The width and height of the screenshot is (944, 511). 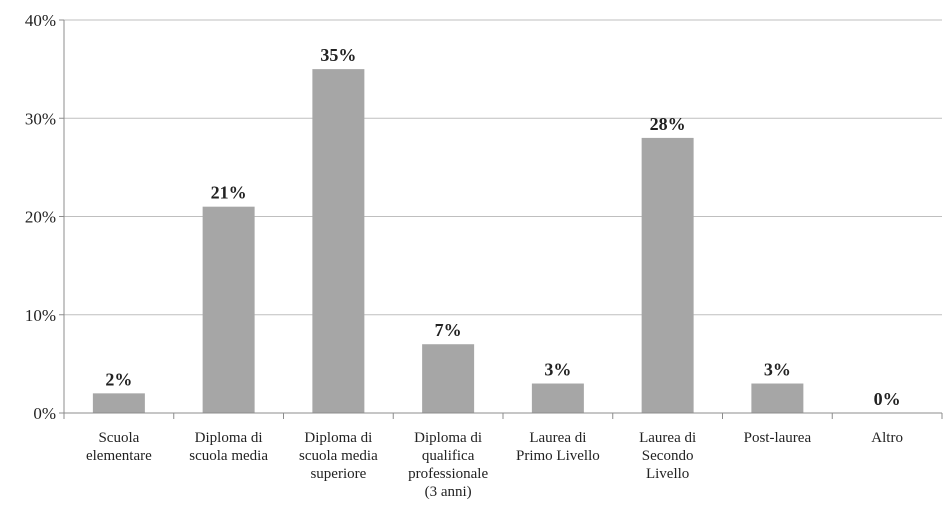 What do you see at coordinates (558, 447) in the screenshot?
I see `category-label: Laurea di Primo Livello` at bounding box center [558, 447].